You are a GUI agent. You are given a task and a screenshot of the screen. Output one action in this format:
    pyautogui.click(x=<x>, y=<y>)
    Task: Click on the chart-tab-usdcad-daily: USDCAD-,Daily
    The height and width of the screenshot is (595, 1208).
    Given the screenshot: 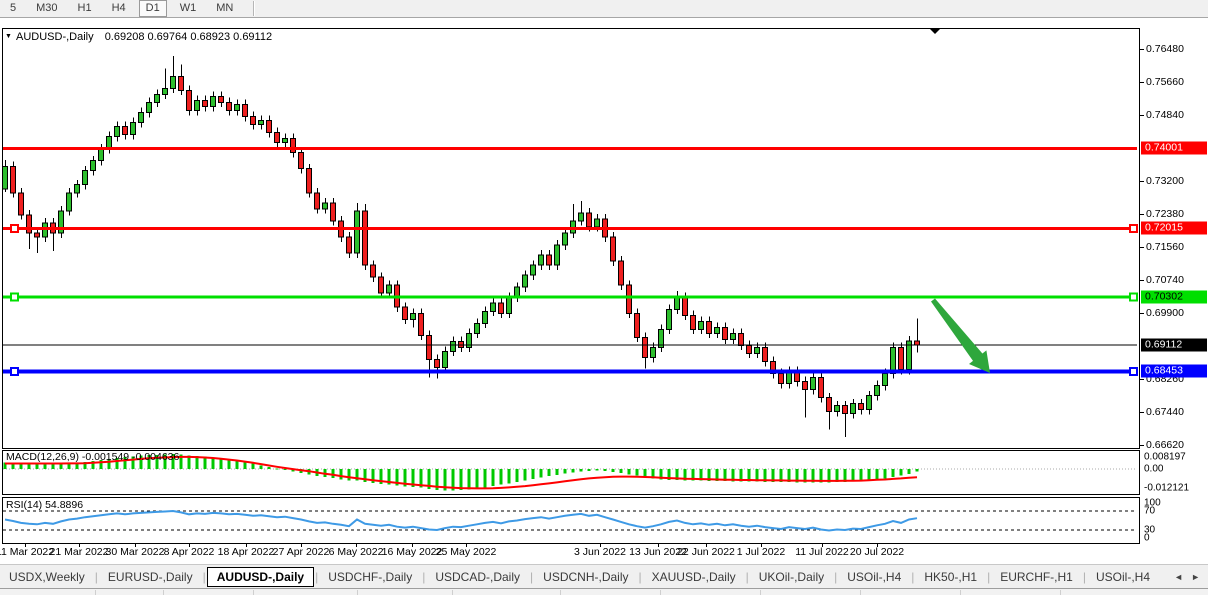 What is the action you would take?
    pyautogui.click(x=478, y=577)
    